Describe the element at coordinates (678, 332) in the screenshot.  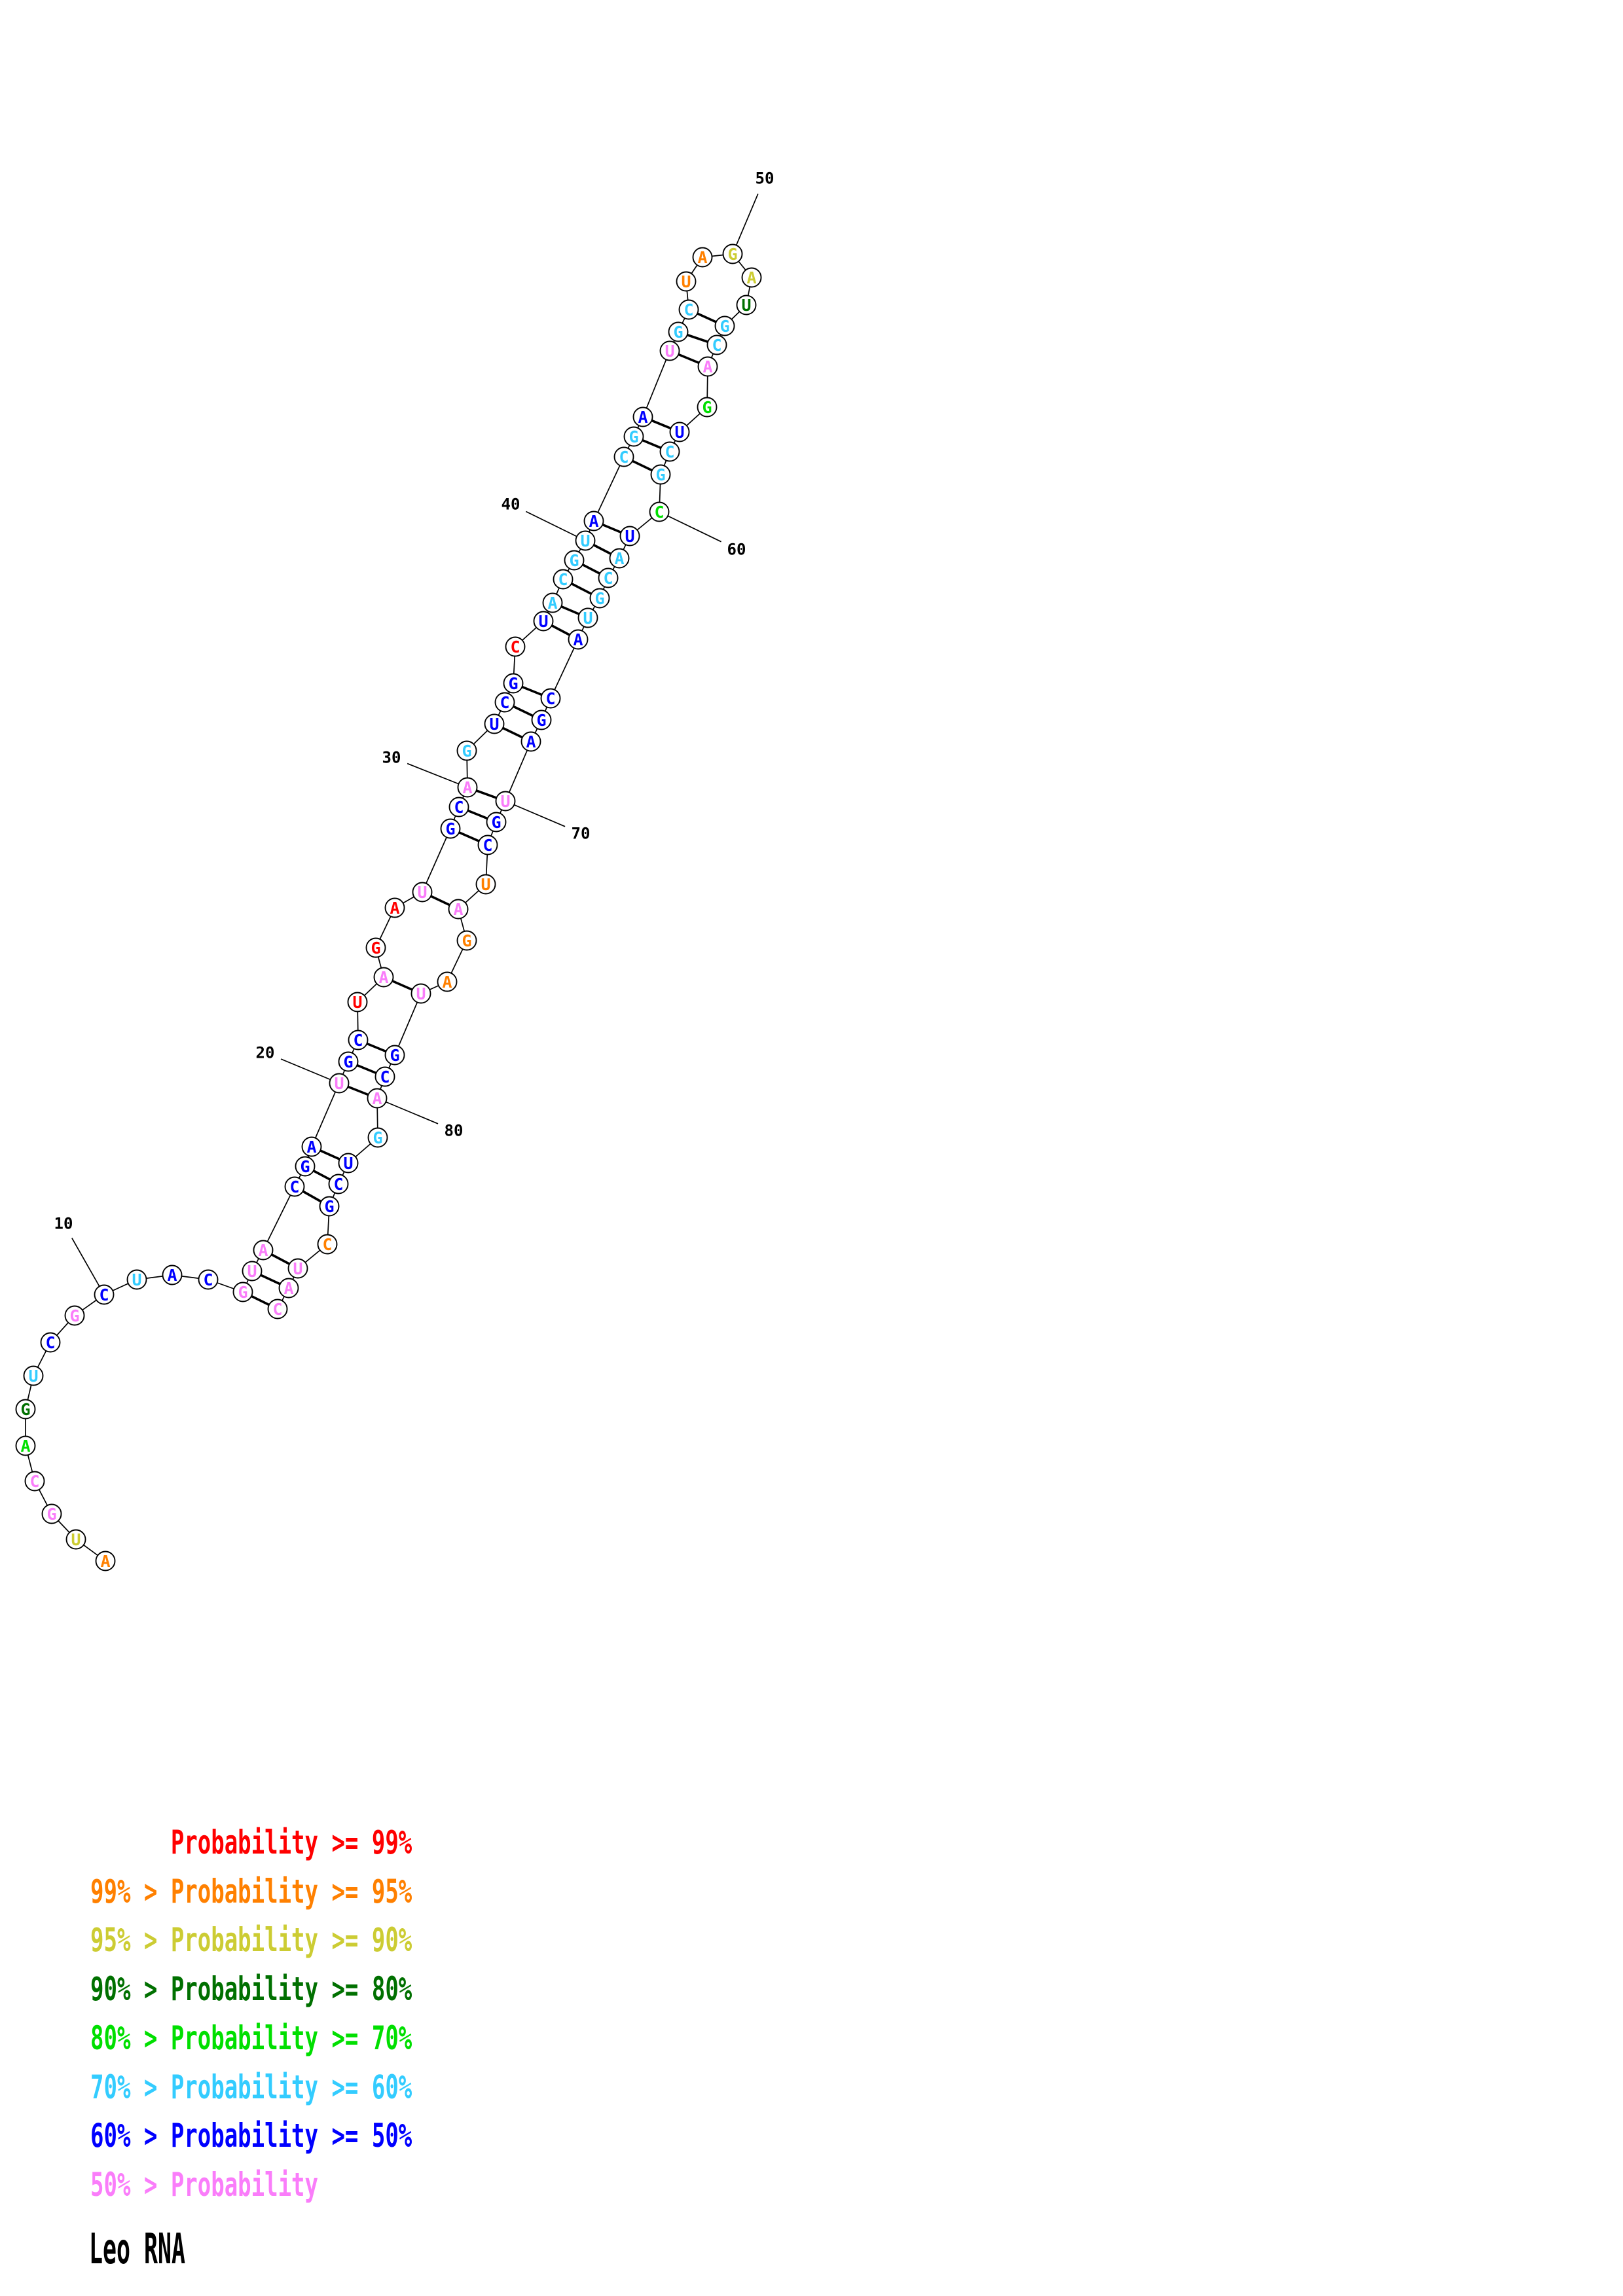
I see `nucleotide-46: G` at that location.